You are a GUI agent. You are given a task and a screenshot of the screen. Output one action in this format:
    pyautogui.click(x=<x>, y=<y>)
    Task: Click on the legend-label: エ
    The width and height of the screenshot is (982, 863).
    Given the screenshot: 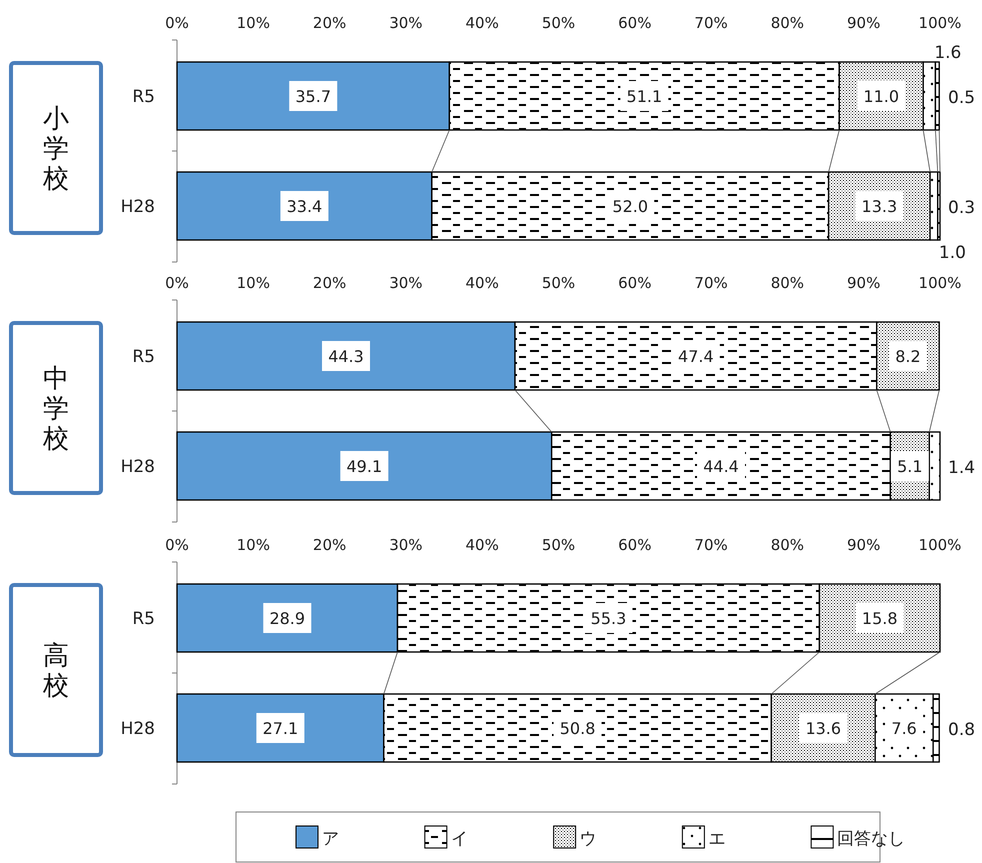 What is the action you would take?
    pyautogui.click(x=717, y=839)
    